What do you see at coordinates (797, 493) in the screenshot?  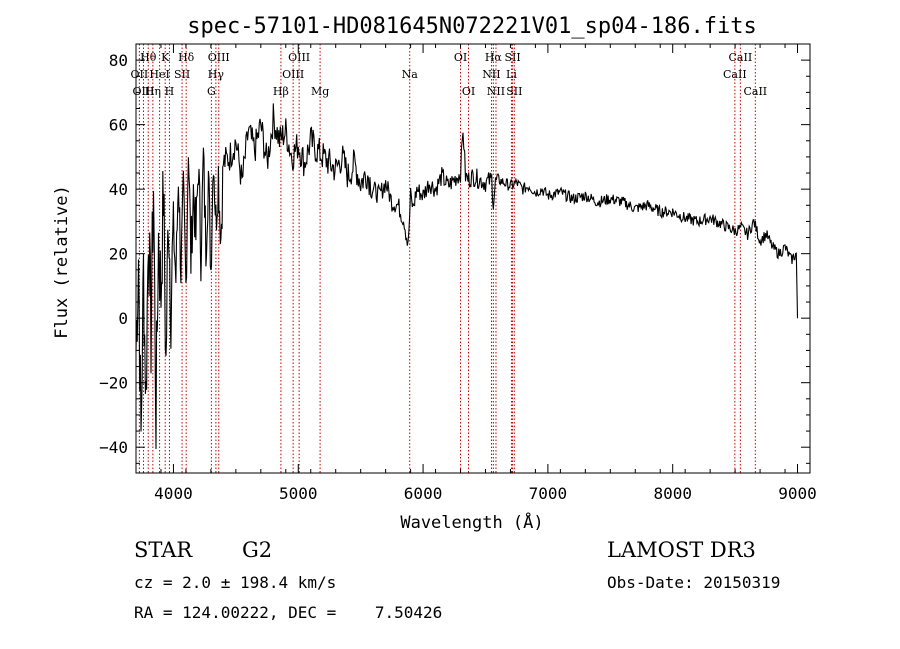 I see `x-tick-label-5: 9000` at bounding box center [797, 493].